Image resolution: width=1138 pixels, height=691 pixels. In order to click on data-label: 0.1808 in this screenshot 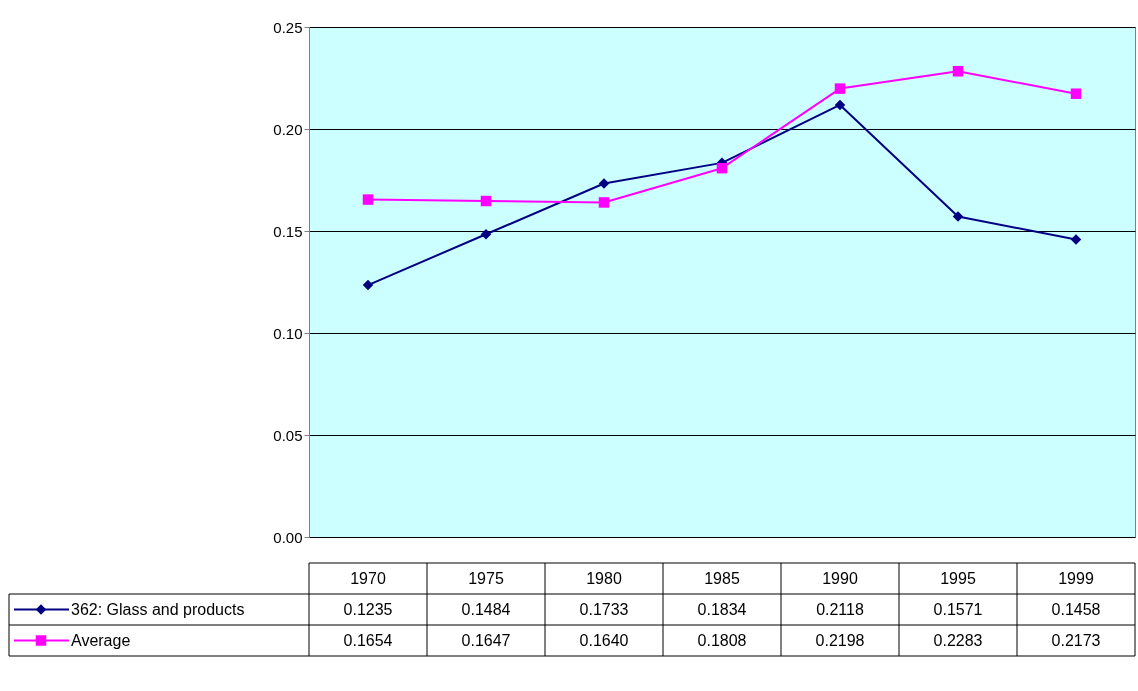, I will do `click(722, 640)`.